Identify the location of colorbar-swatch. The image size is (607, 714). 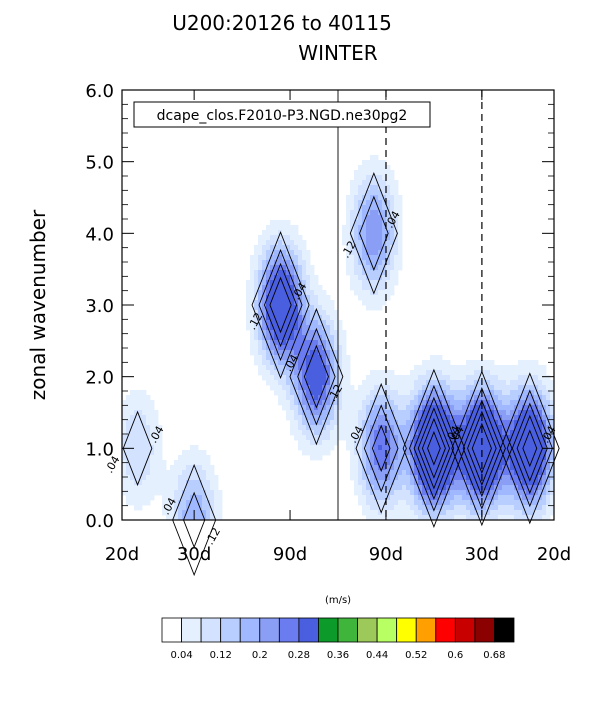
(250, 630).